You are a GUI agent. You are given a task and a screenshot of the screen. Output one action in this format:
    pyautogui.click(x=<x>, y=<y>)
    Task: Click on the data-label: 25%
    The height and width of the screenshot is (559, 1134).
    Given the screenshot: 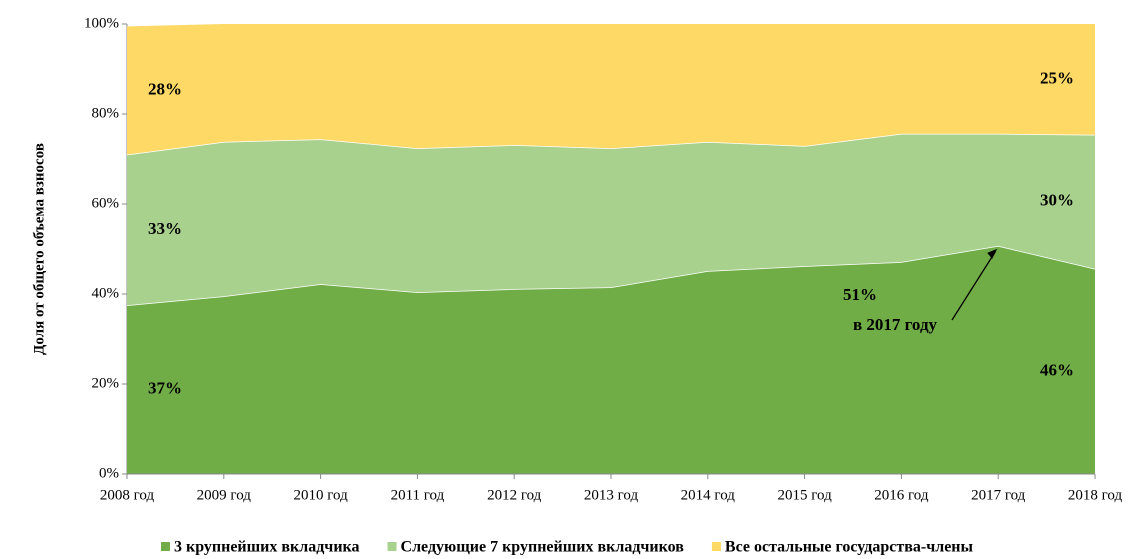 What is the action you would take?
    pyautogui.click(x=1057, y=77)
    